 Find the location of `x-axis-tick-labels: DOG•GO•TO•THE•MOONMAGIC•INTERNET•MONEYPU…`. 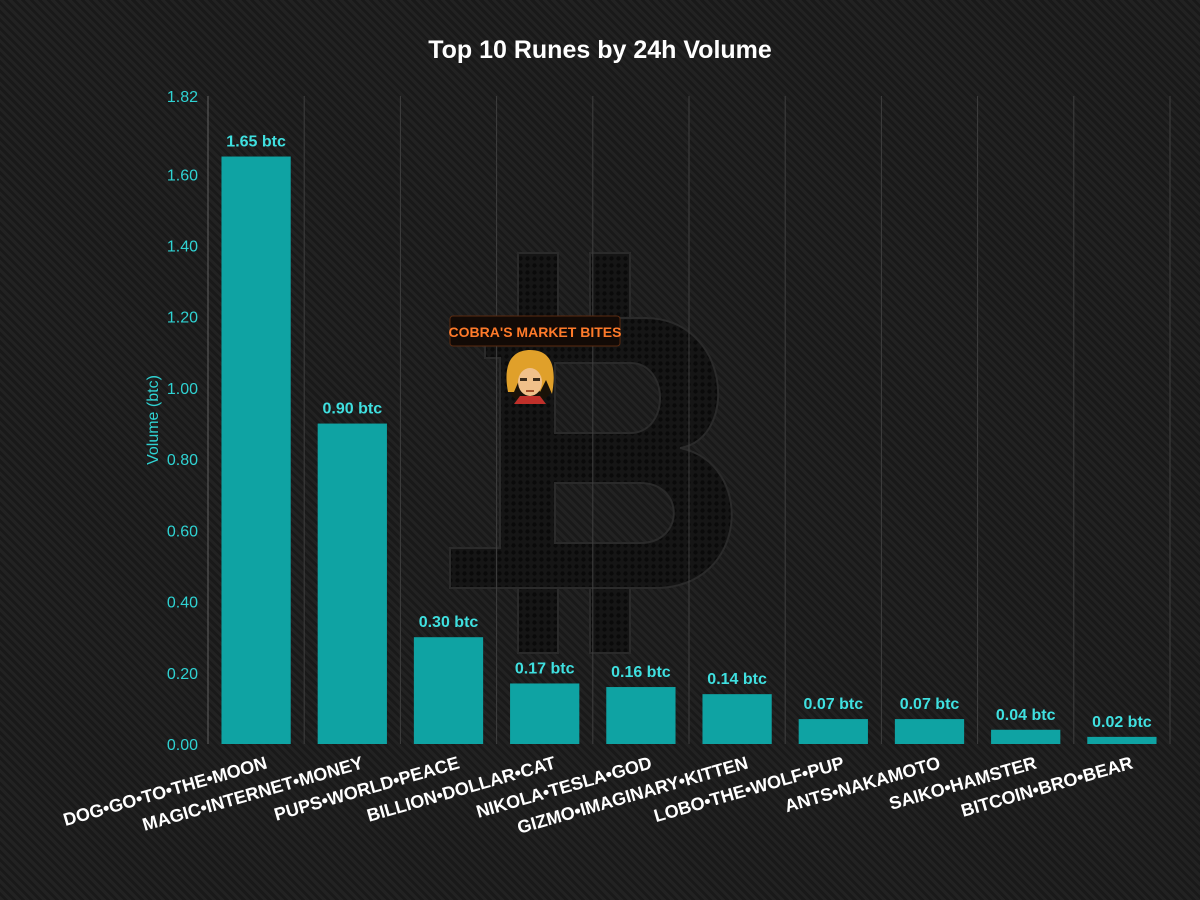

x-axis-tick-labels: DOG•GO•TO•THE•MOONMAGIC•INTERNET•MONEYPU… is located at coordinates (598, 795).